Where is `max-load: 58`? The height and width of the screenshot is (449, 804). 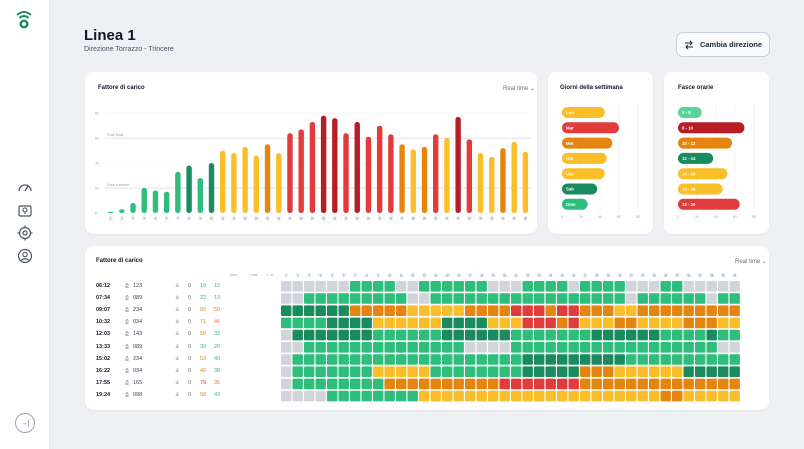 max-load: 58 is located at coordinates (203, 395).